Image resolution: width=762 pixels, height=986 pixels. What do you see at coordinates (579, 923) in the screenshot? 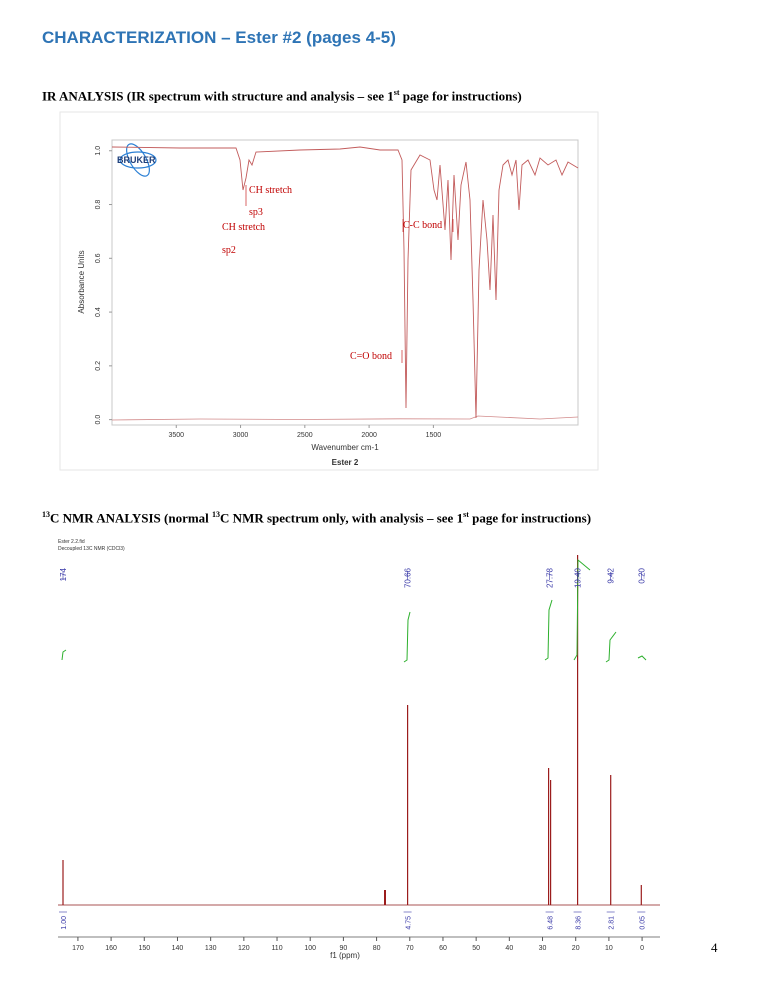
I see `integral-label: 8.36` at bounding box center [579, 923].